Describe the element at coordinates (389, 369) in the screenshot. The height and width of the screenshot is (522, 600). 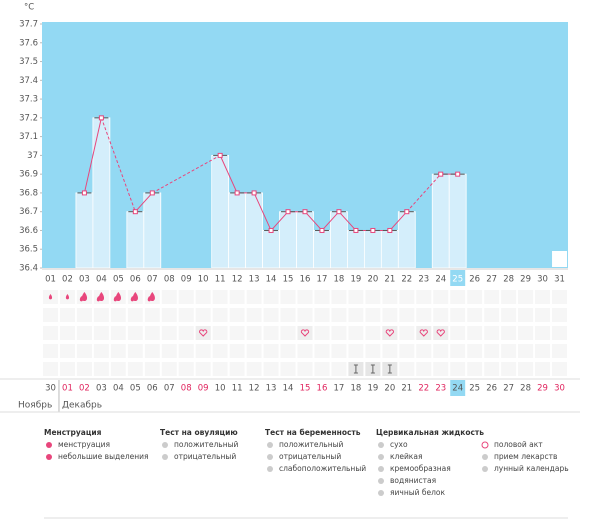
I see `cervical-icon` at that location.